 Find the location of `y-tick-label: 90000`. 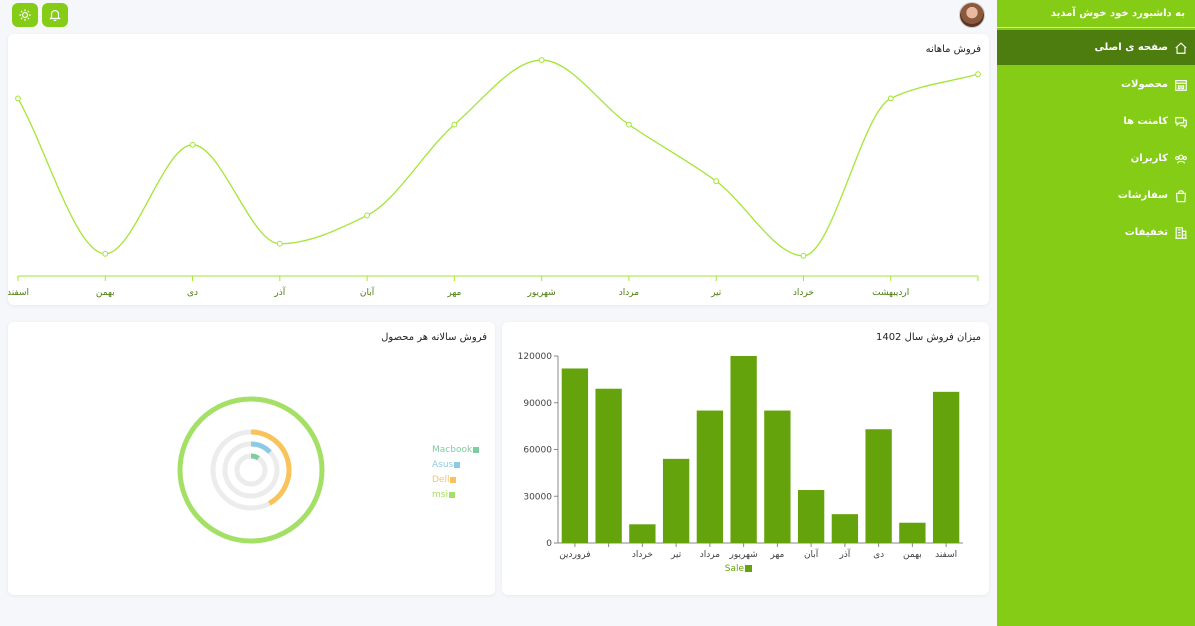

y-tick-label: 90000 is located at coordinates (537, 404).